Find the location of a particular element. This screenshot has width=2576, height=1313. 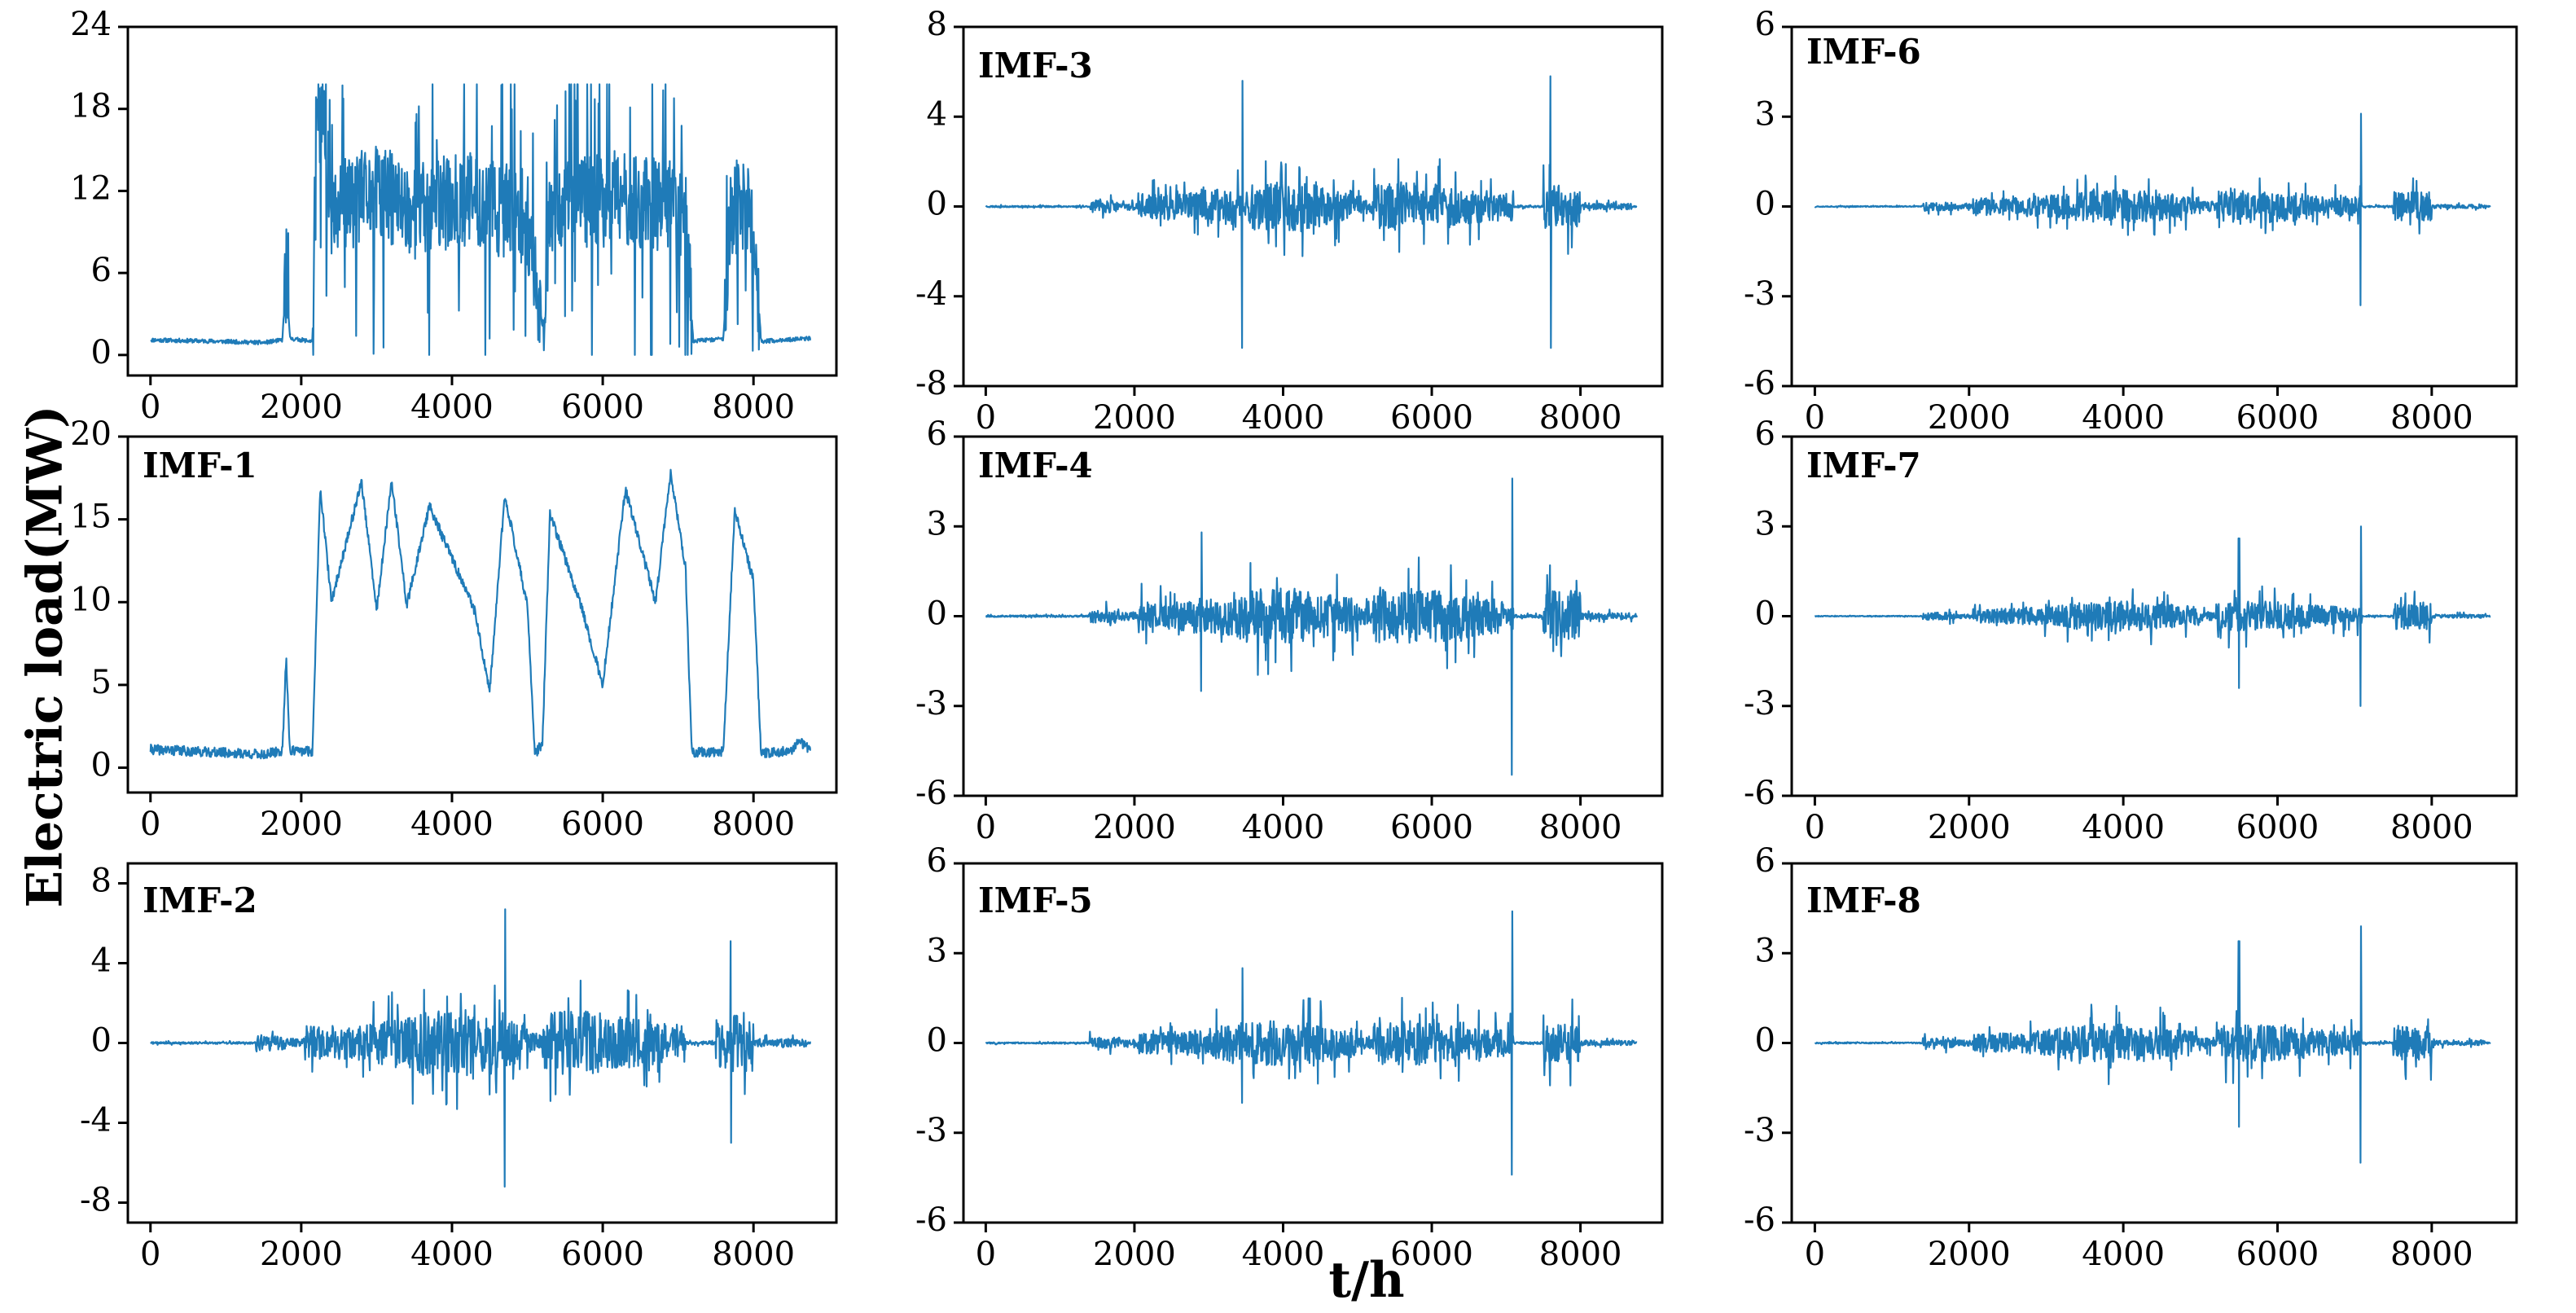

panel-imf8: -6 -3 0 3 6 0 2000 4000 6000 8000 IMF-8 is located at coordinates (2131, 1058).